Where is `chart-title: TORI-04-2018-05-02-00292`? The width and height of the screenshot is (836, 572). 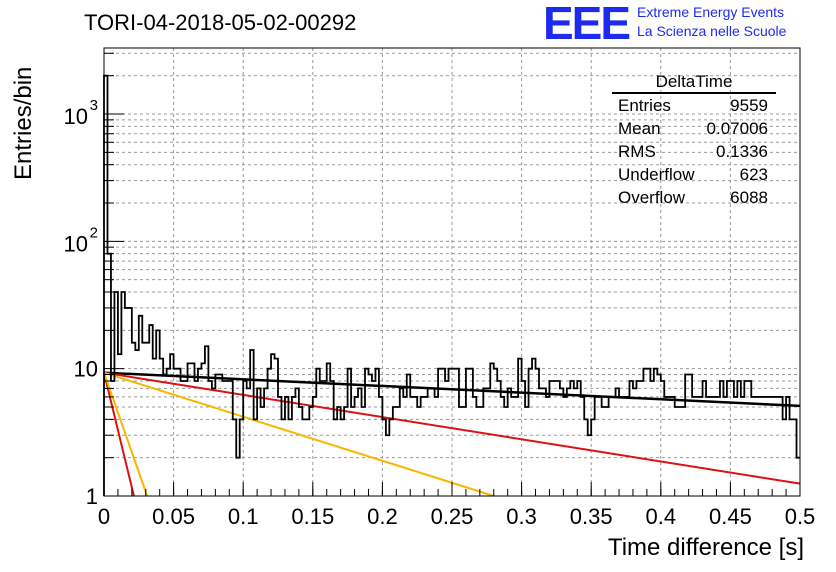 chart-title: TORI-04-2018-05-02-00292 is located at coordinates (220, 22).